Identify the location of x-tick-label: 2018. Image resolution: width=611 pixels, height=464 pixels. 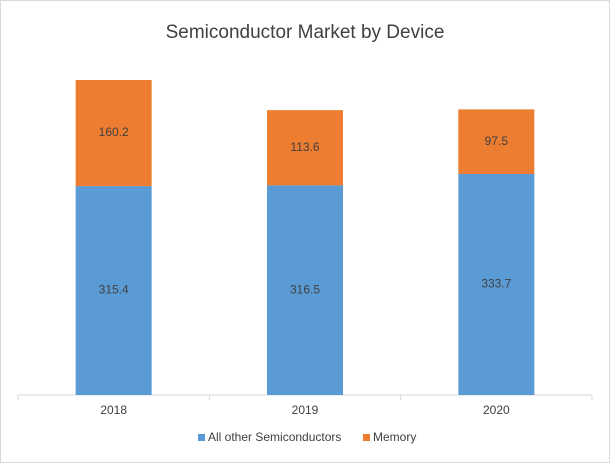
(113, 410).